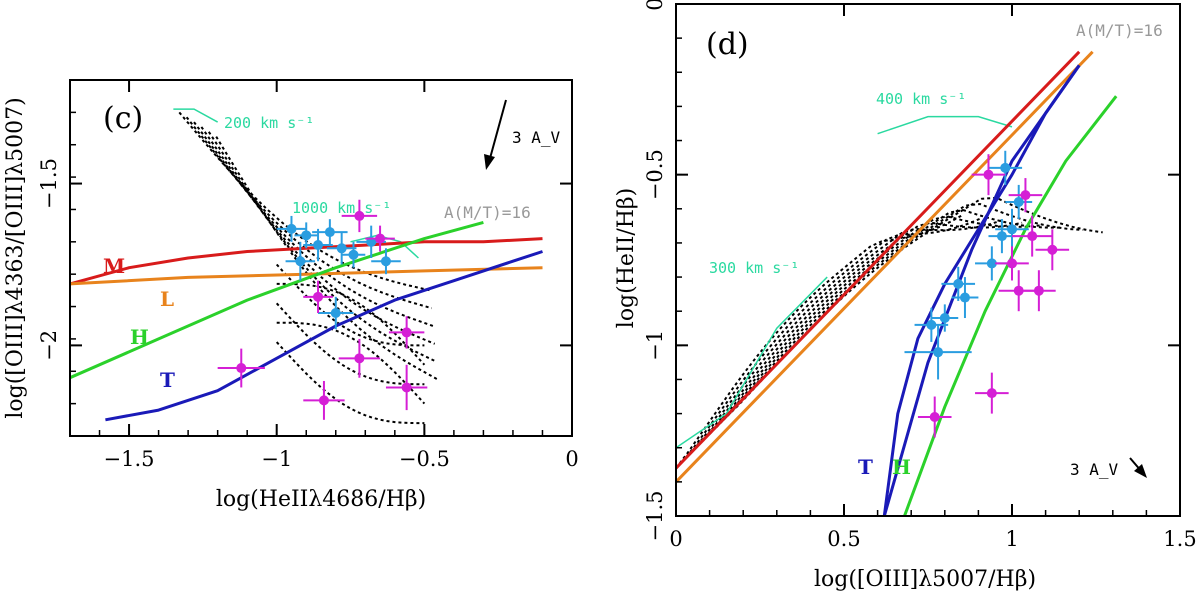  Describe the element at coordinates (15, 257) in the screenshot. I see `panel-c-ylabel: log([OIII]λ4363/[OIII]λ5007)` at that location.